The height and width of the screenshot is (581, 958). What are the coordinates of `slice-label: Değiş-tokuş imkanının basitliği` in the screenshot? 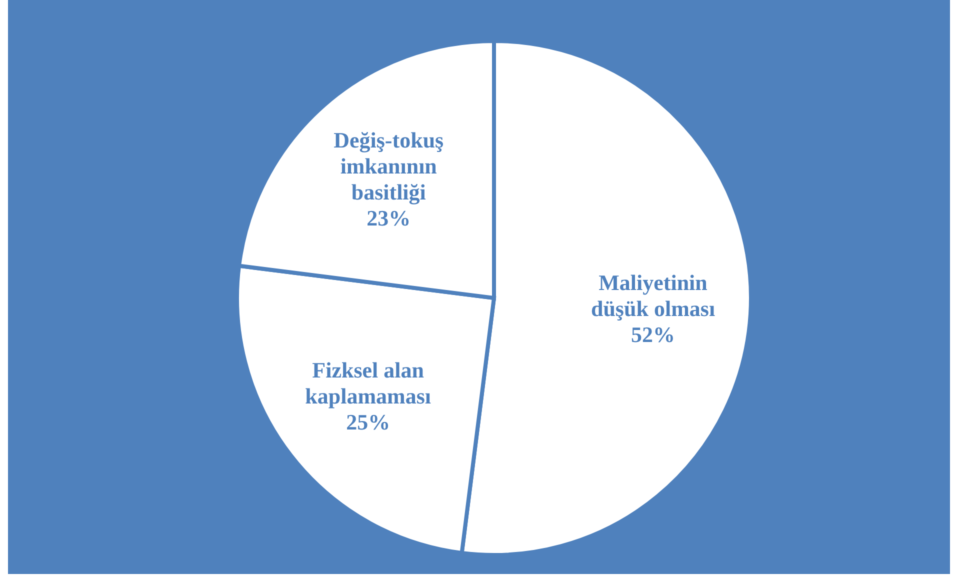 It's located at (389, 165).